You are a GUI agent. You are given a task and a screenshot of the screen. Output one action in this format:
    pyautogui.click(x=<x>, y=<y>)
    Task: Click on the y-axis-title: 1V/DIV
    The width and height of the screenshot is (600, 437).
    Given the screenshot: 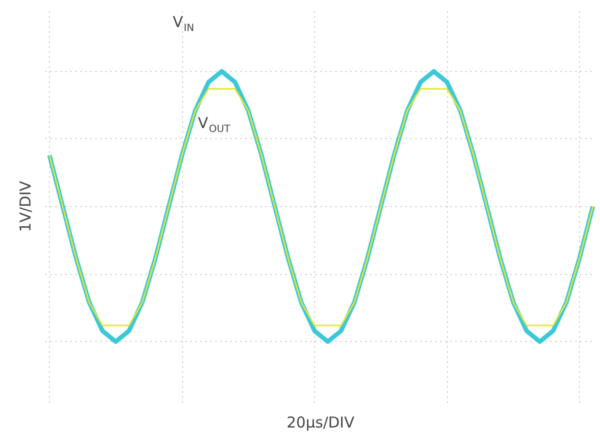 What is the action you would take?
    pyautogui.click(x=25, y=206)
    